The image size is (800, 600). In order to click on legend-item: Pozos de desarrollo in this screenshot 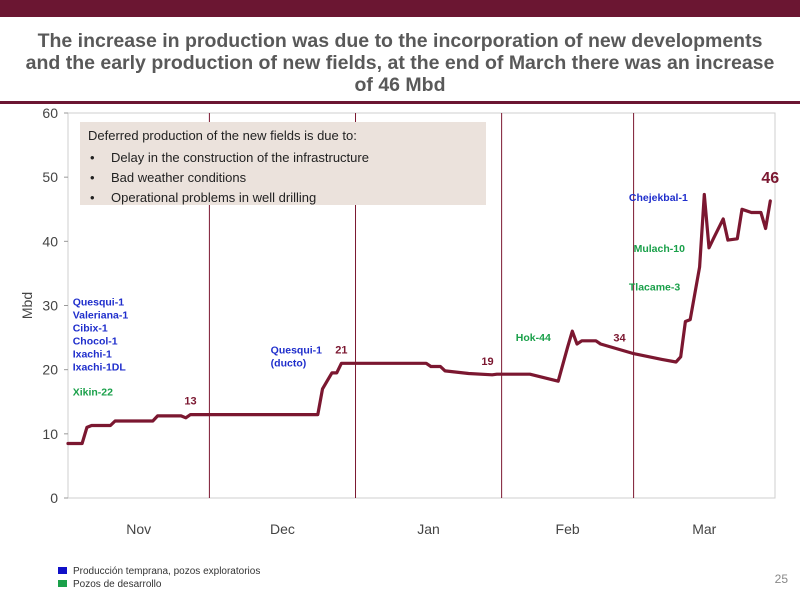, I will do `click(109, 584)`.